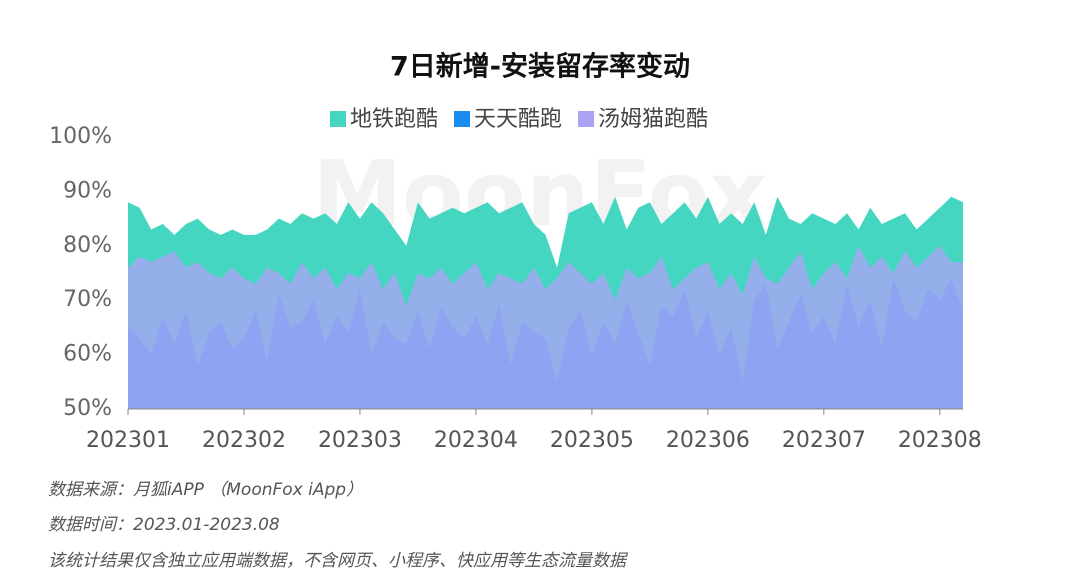 Image resolution: width=1080 pixels, height=584 pixels. What do you see at coordinates (87, 245) in the screenshot?
I see `y-tick-label: 80%` at bounding box center [87, 245].